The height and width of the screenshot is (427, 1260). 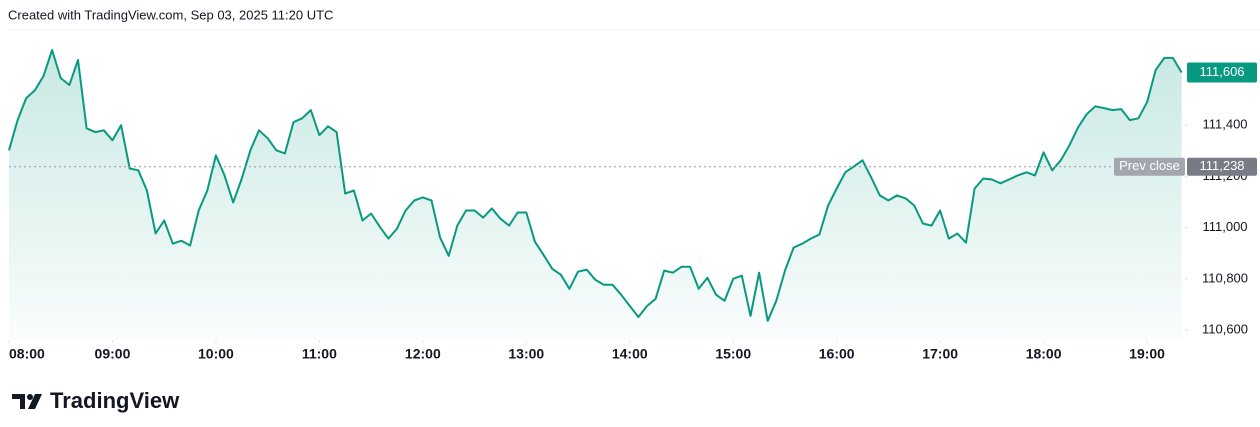 I want to click on prev-close-tag, so click(x=1149, y=166).